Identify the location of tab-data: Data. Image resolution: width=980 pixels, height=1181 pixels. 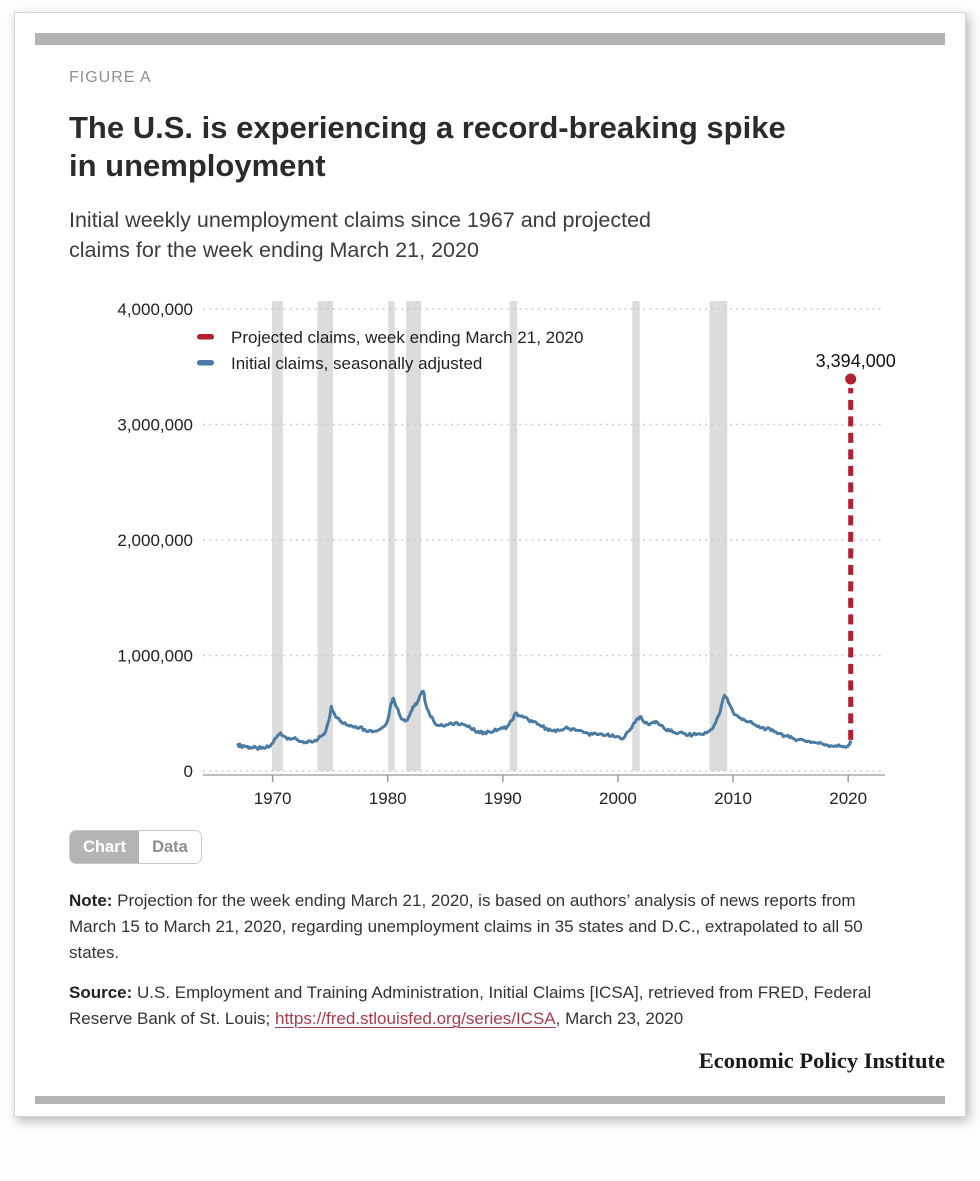
(170, 847).